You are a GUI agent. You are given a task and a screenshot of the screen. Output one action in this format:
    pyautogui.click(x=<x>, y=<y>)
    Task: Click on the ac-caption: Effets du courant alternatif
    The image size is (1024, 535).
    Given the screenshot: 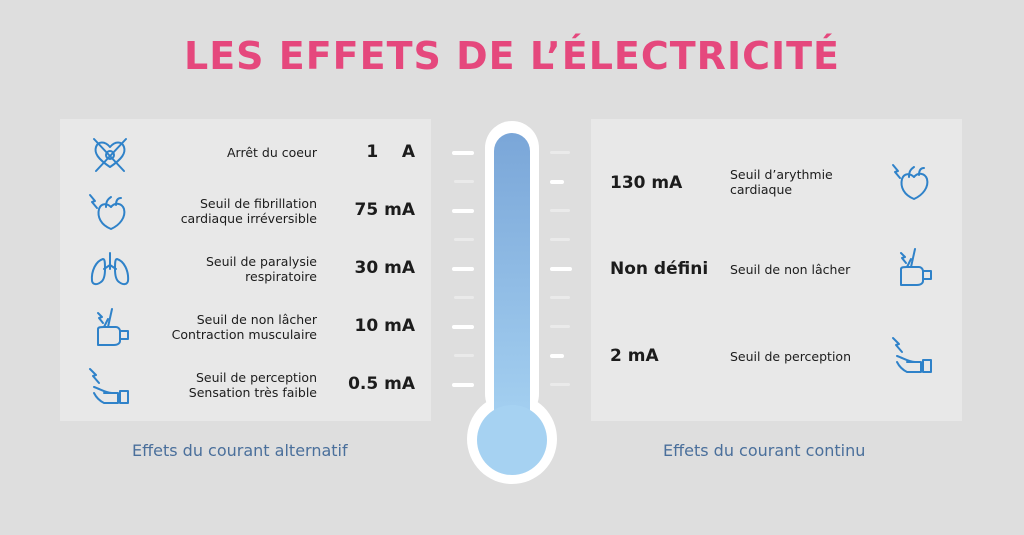 What is the action you would take?
    pyautogui.click(x=240, y=450)
    